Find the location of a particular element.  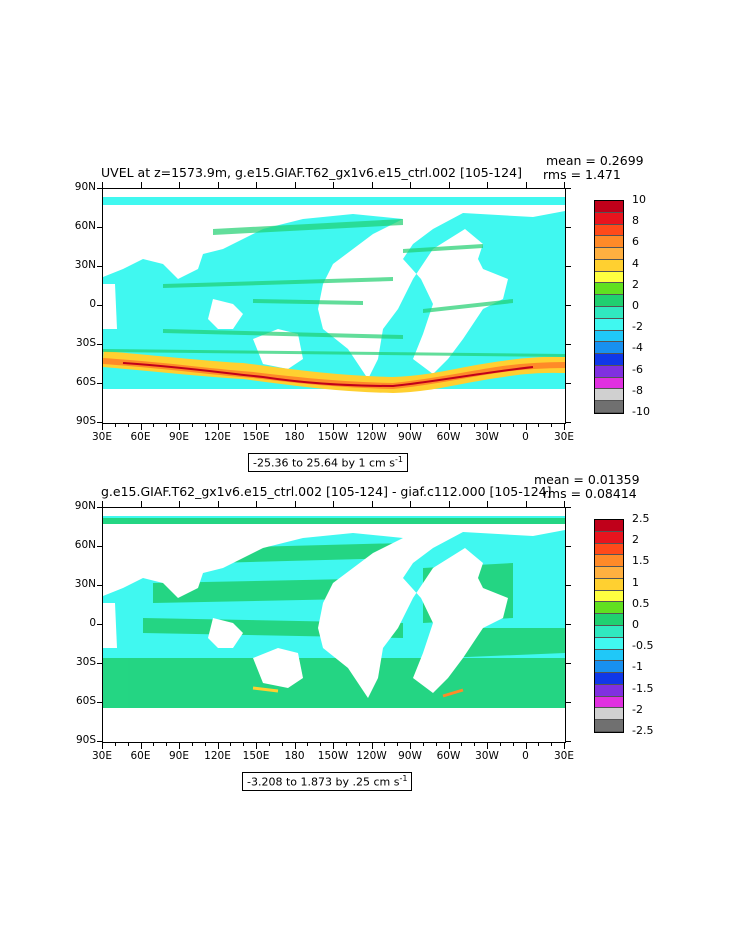

y-tick-label: 0 is located at coordinates (92, 304).